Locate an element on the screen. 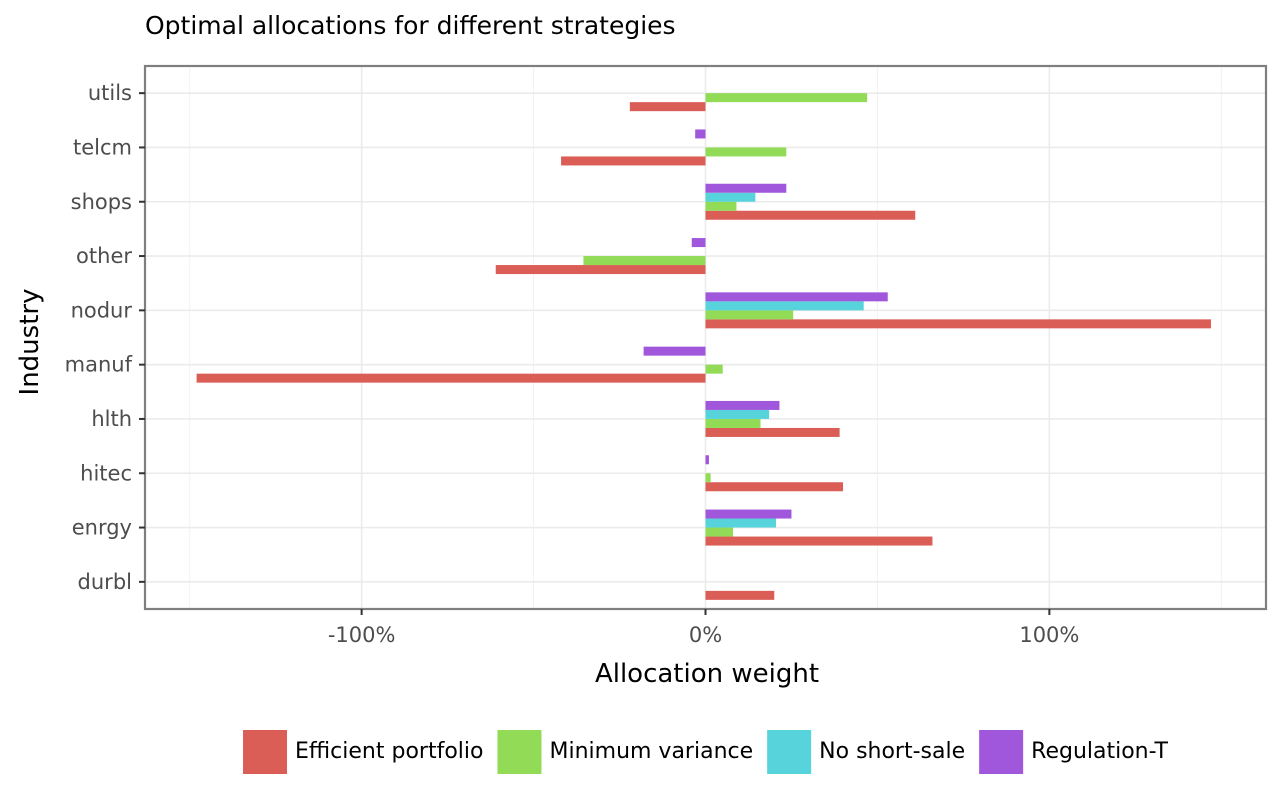  x-tick-label: 0% is located at coordinates (705, 635).